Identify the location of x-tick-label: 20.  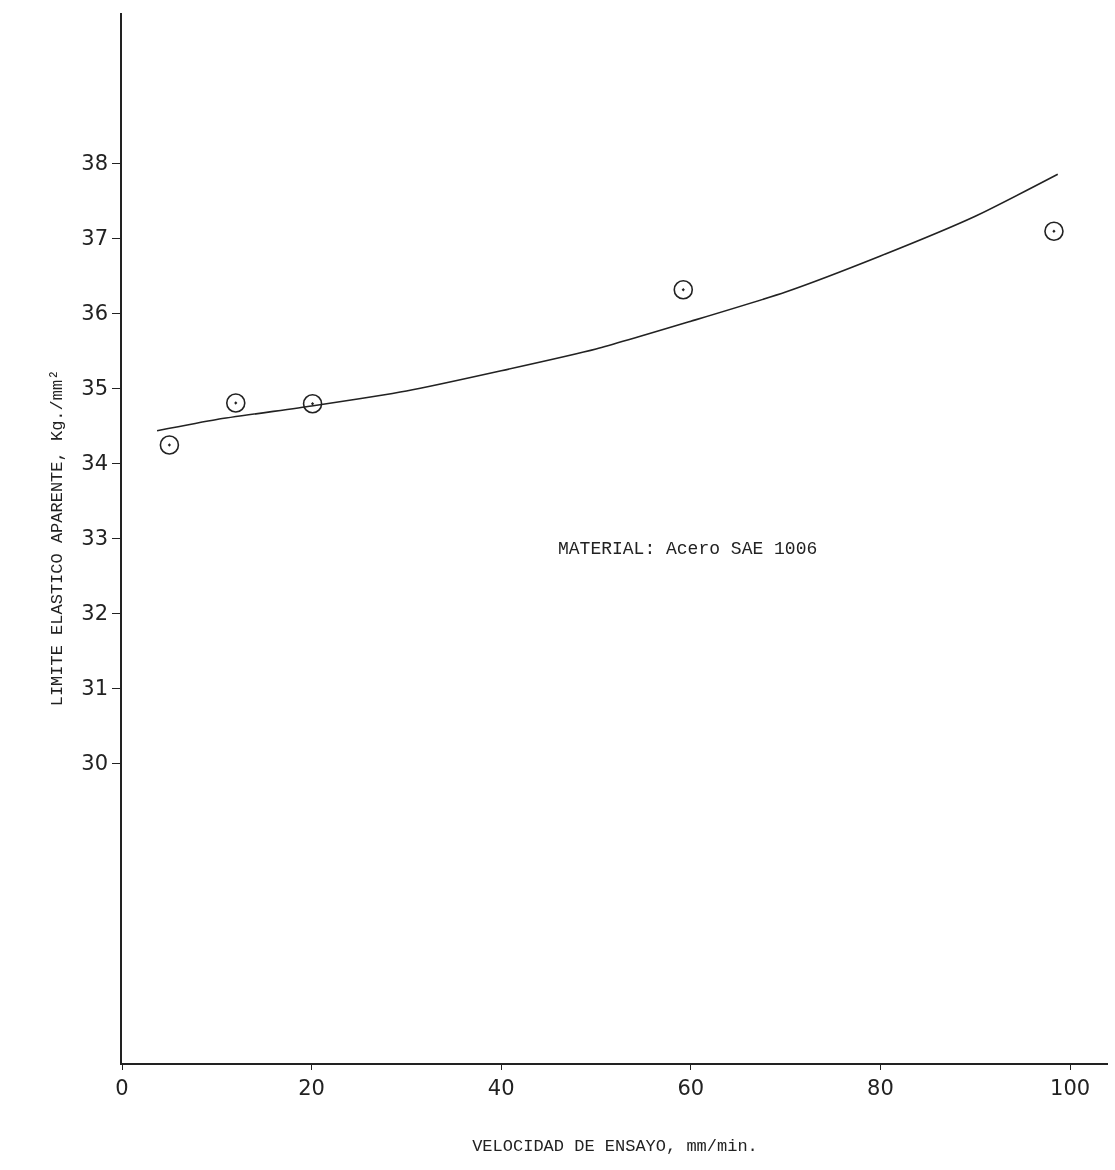
(311, 1087).